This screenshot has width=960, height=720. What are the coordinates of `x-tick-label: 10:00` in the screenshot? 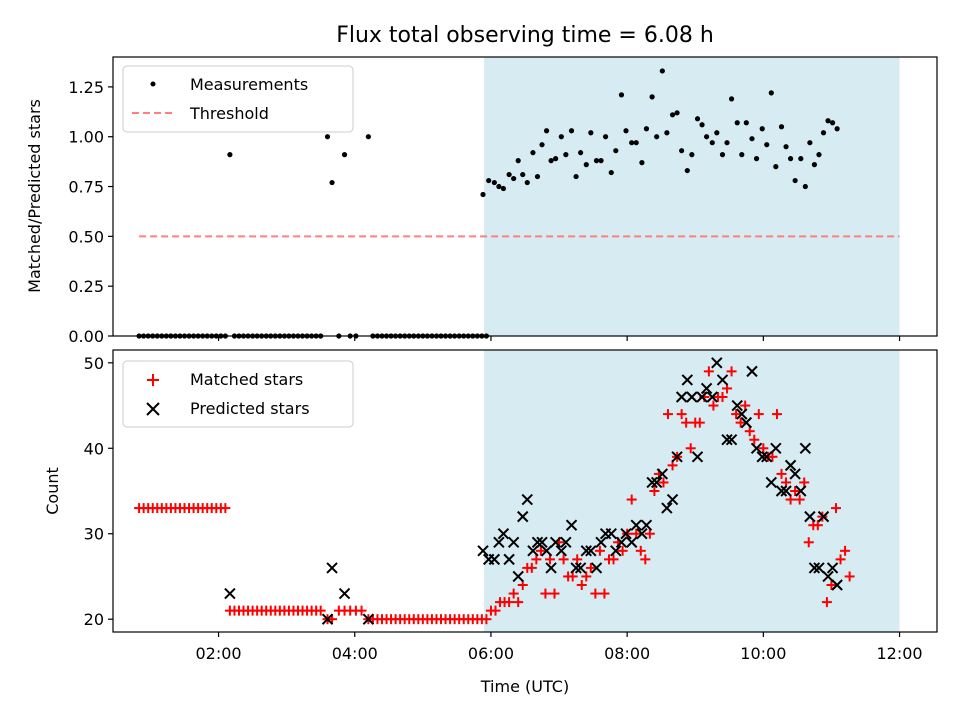 It's located at (763, 653).